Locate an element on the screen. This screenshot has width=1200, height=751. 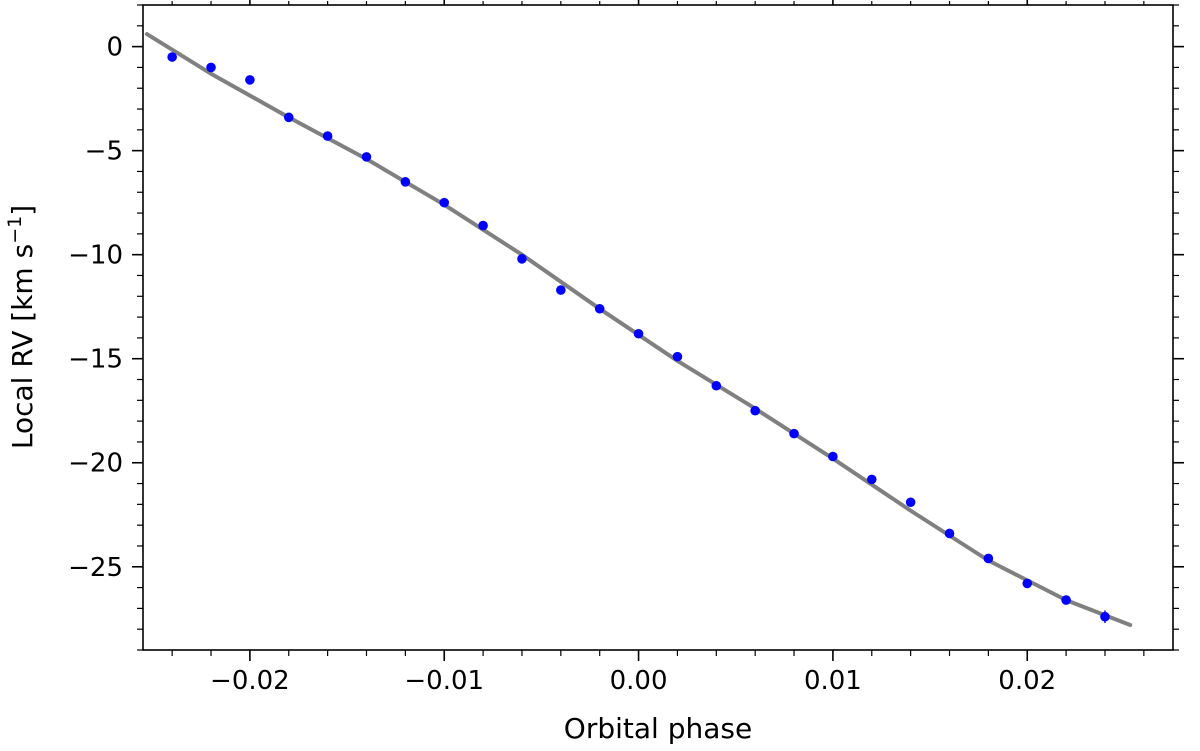
y-tick-label: −25 is located at coordinates (95, 568).